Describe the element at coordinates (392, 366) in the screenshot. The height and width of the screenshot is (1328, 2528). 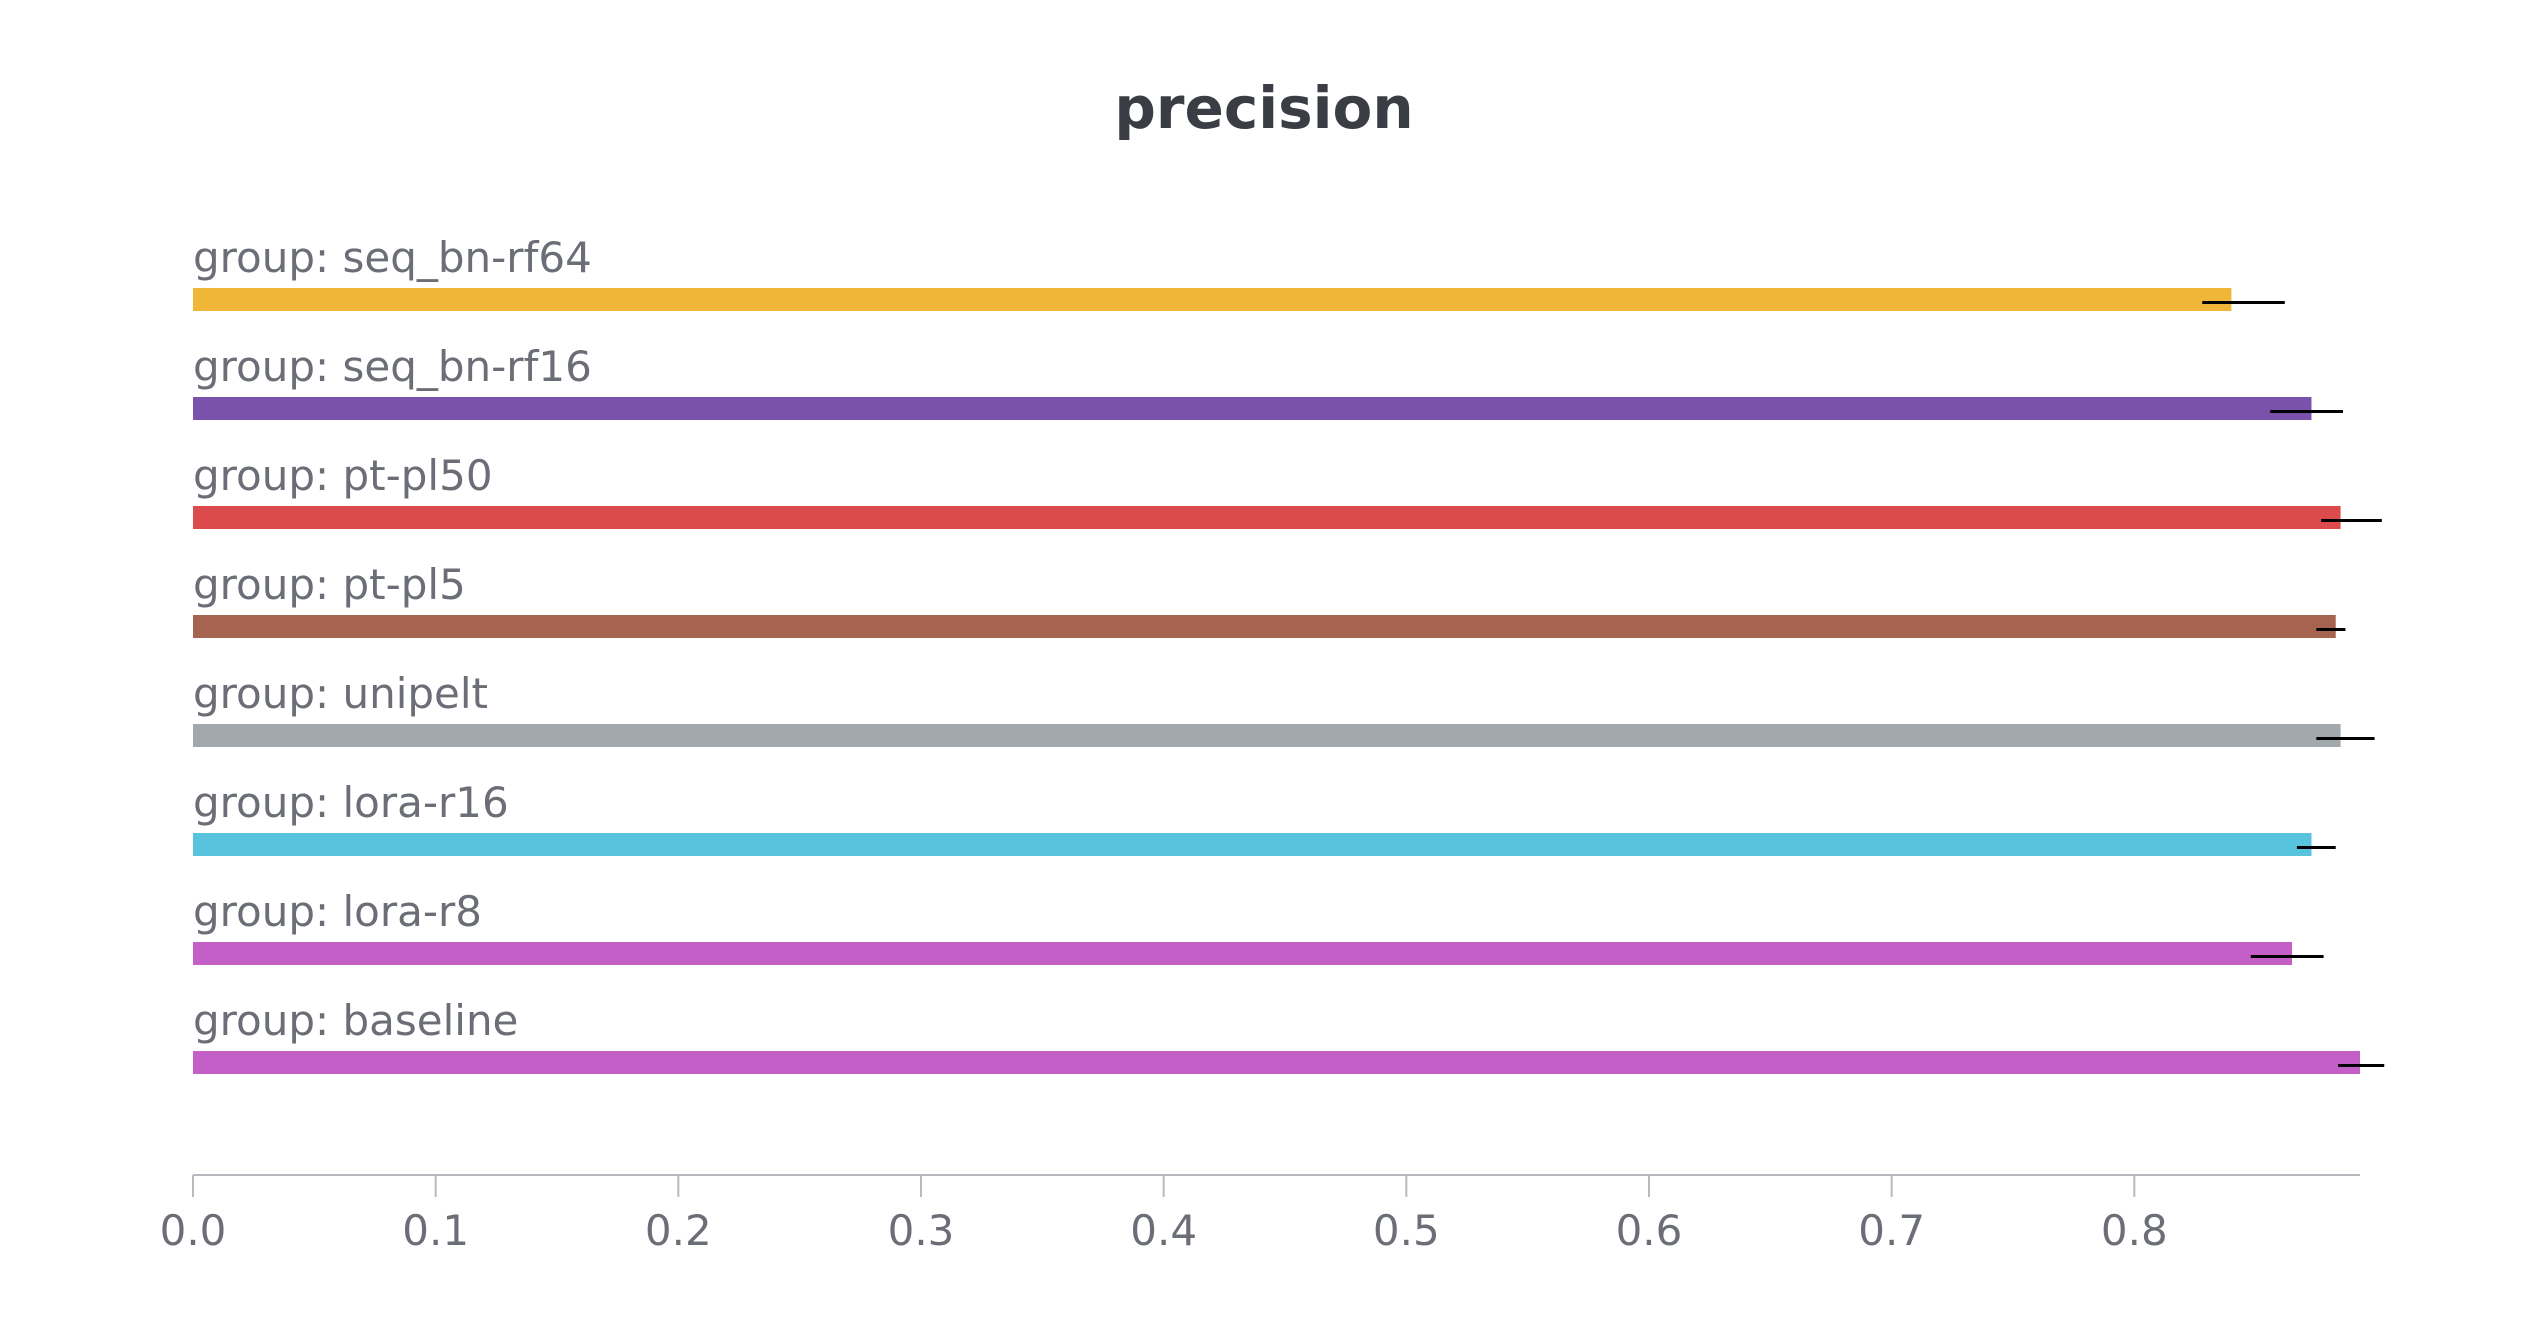
I see `bar-label: group: seq_bn-rf16` at that location.